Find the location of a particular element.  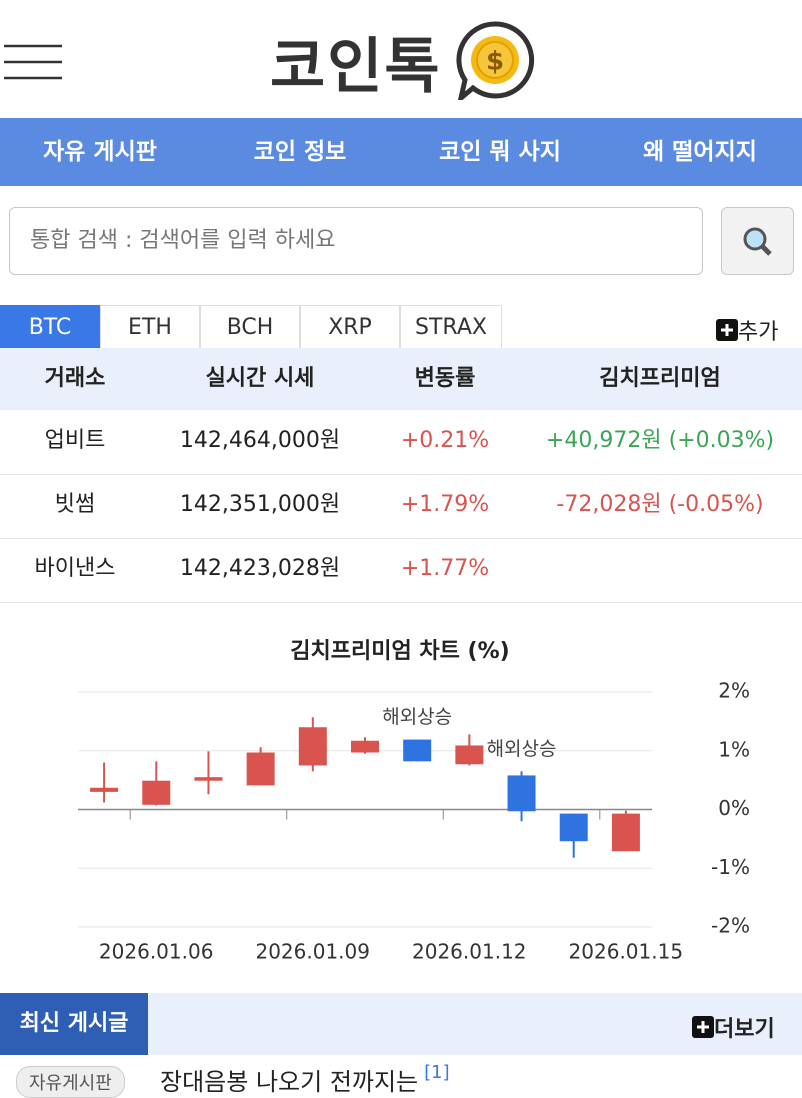

posts-header: 최신 게시글 더보기 is located at coordinates (401, 1024).